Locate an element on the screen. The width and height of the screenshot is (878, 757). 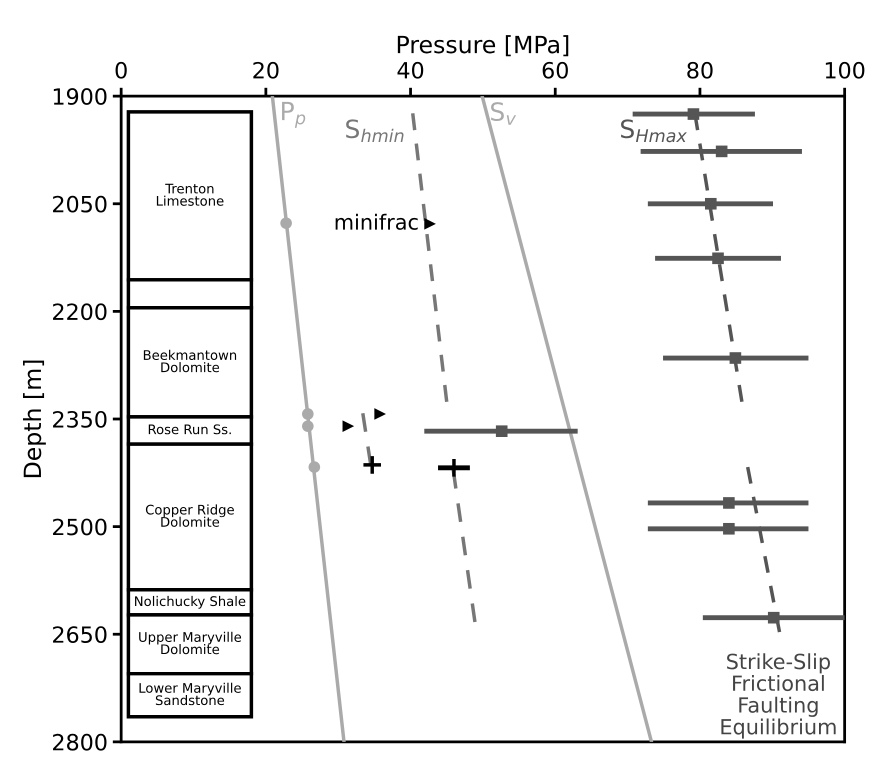
band-label: Nolichucky Shale is located at coordinates (190, 602).